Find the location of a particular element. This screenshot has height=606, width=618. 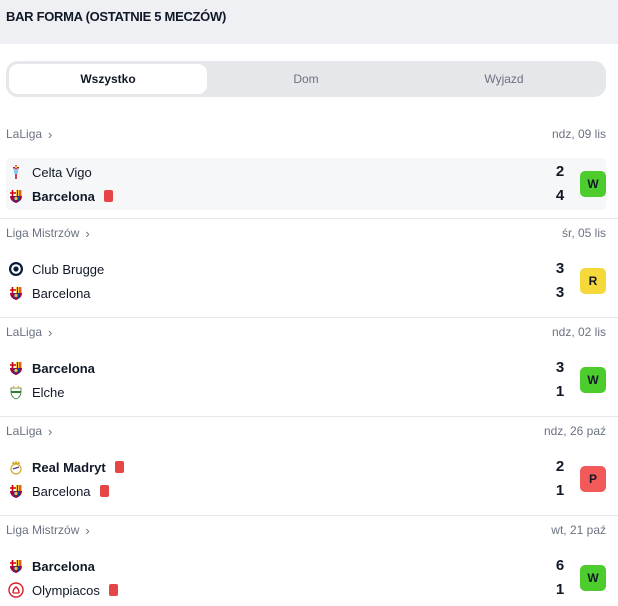

away-score: 3 is located at coordinates (560, 292).